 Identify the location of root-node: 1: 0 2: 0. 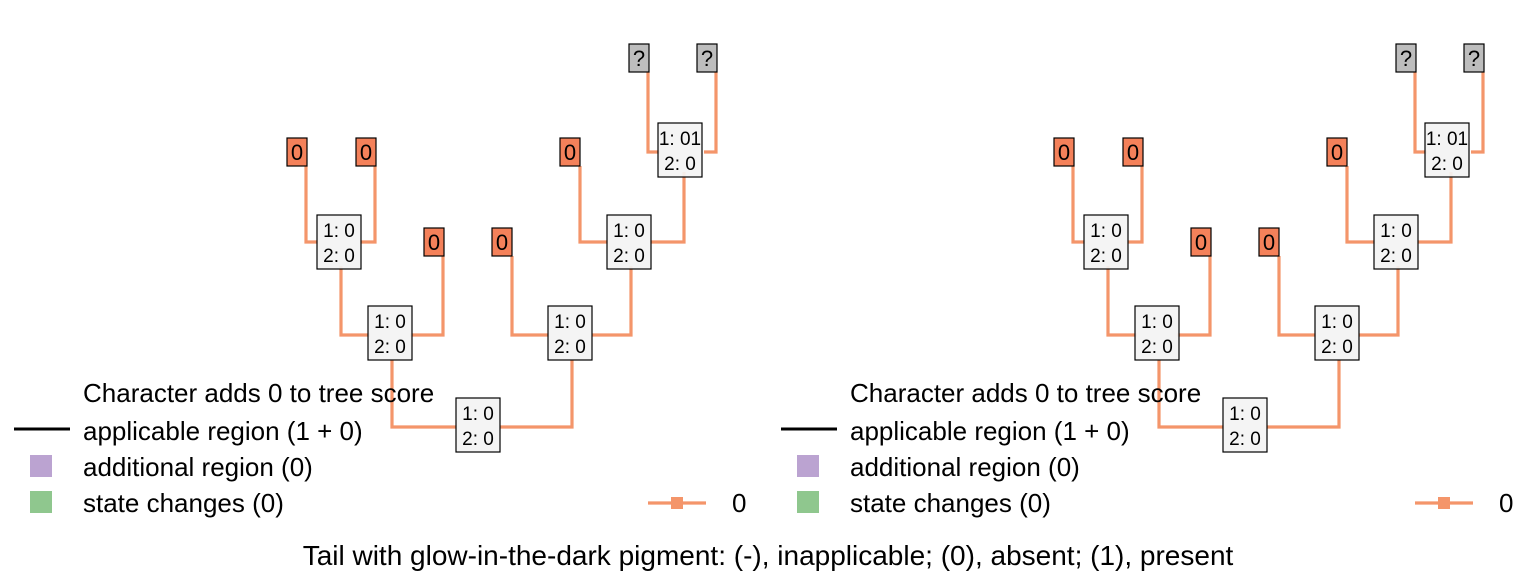
(478, 425).